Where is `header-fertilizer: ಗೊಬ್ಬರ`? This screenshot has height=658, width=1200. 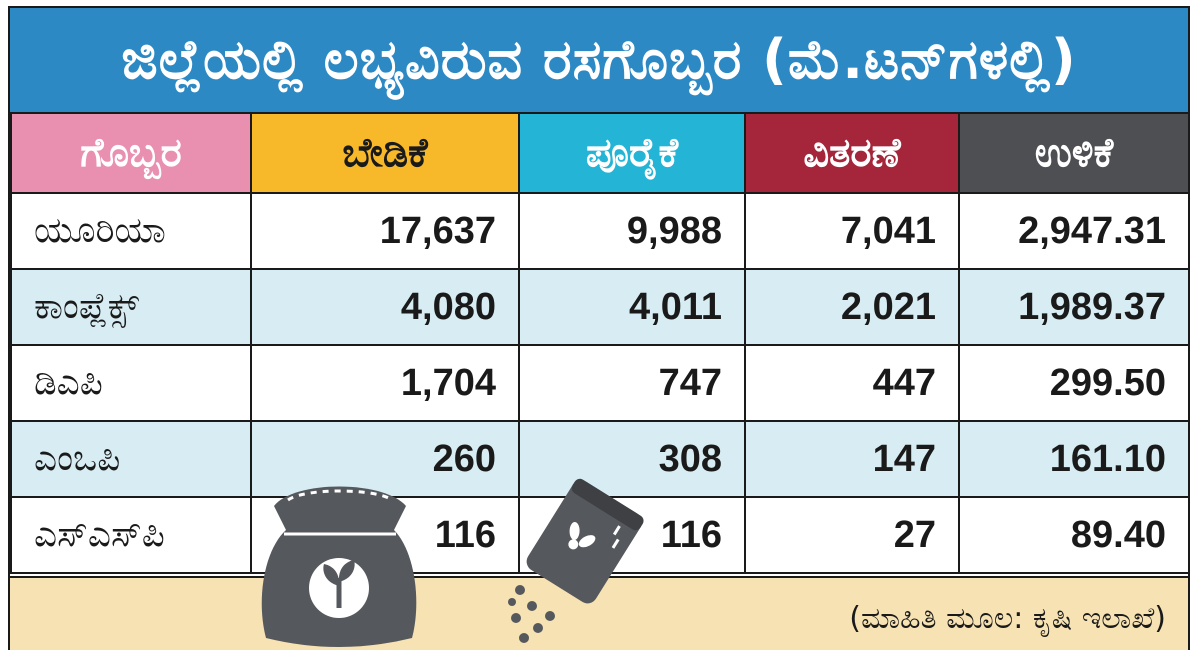
header-fertilizer: ಗೊಬ್ಬರ is located at coordinates (131, 153).